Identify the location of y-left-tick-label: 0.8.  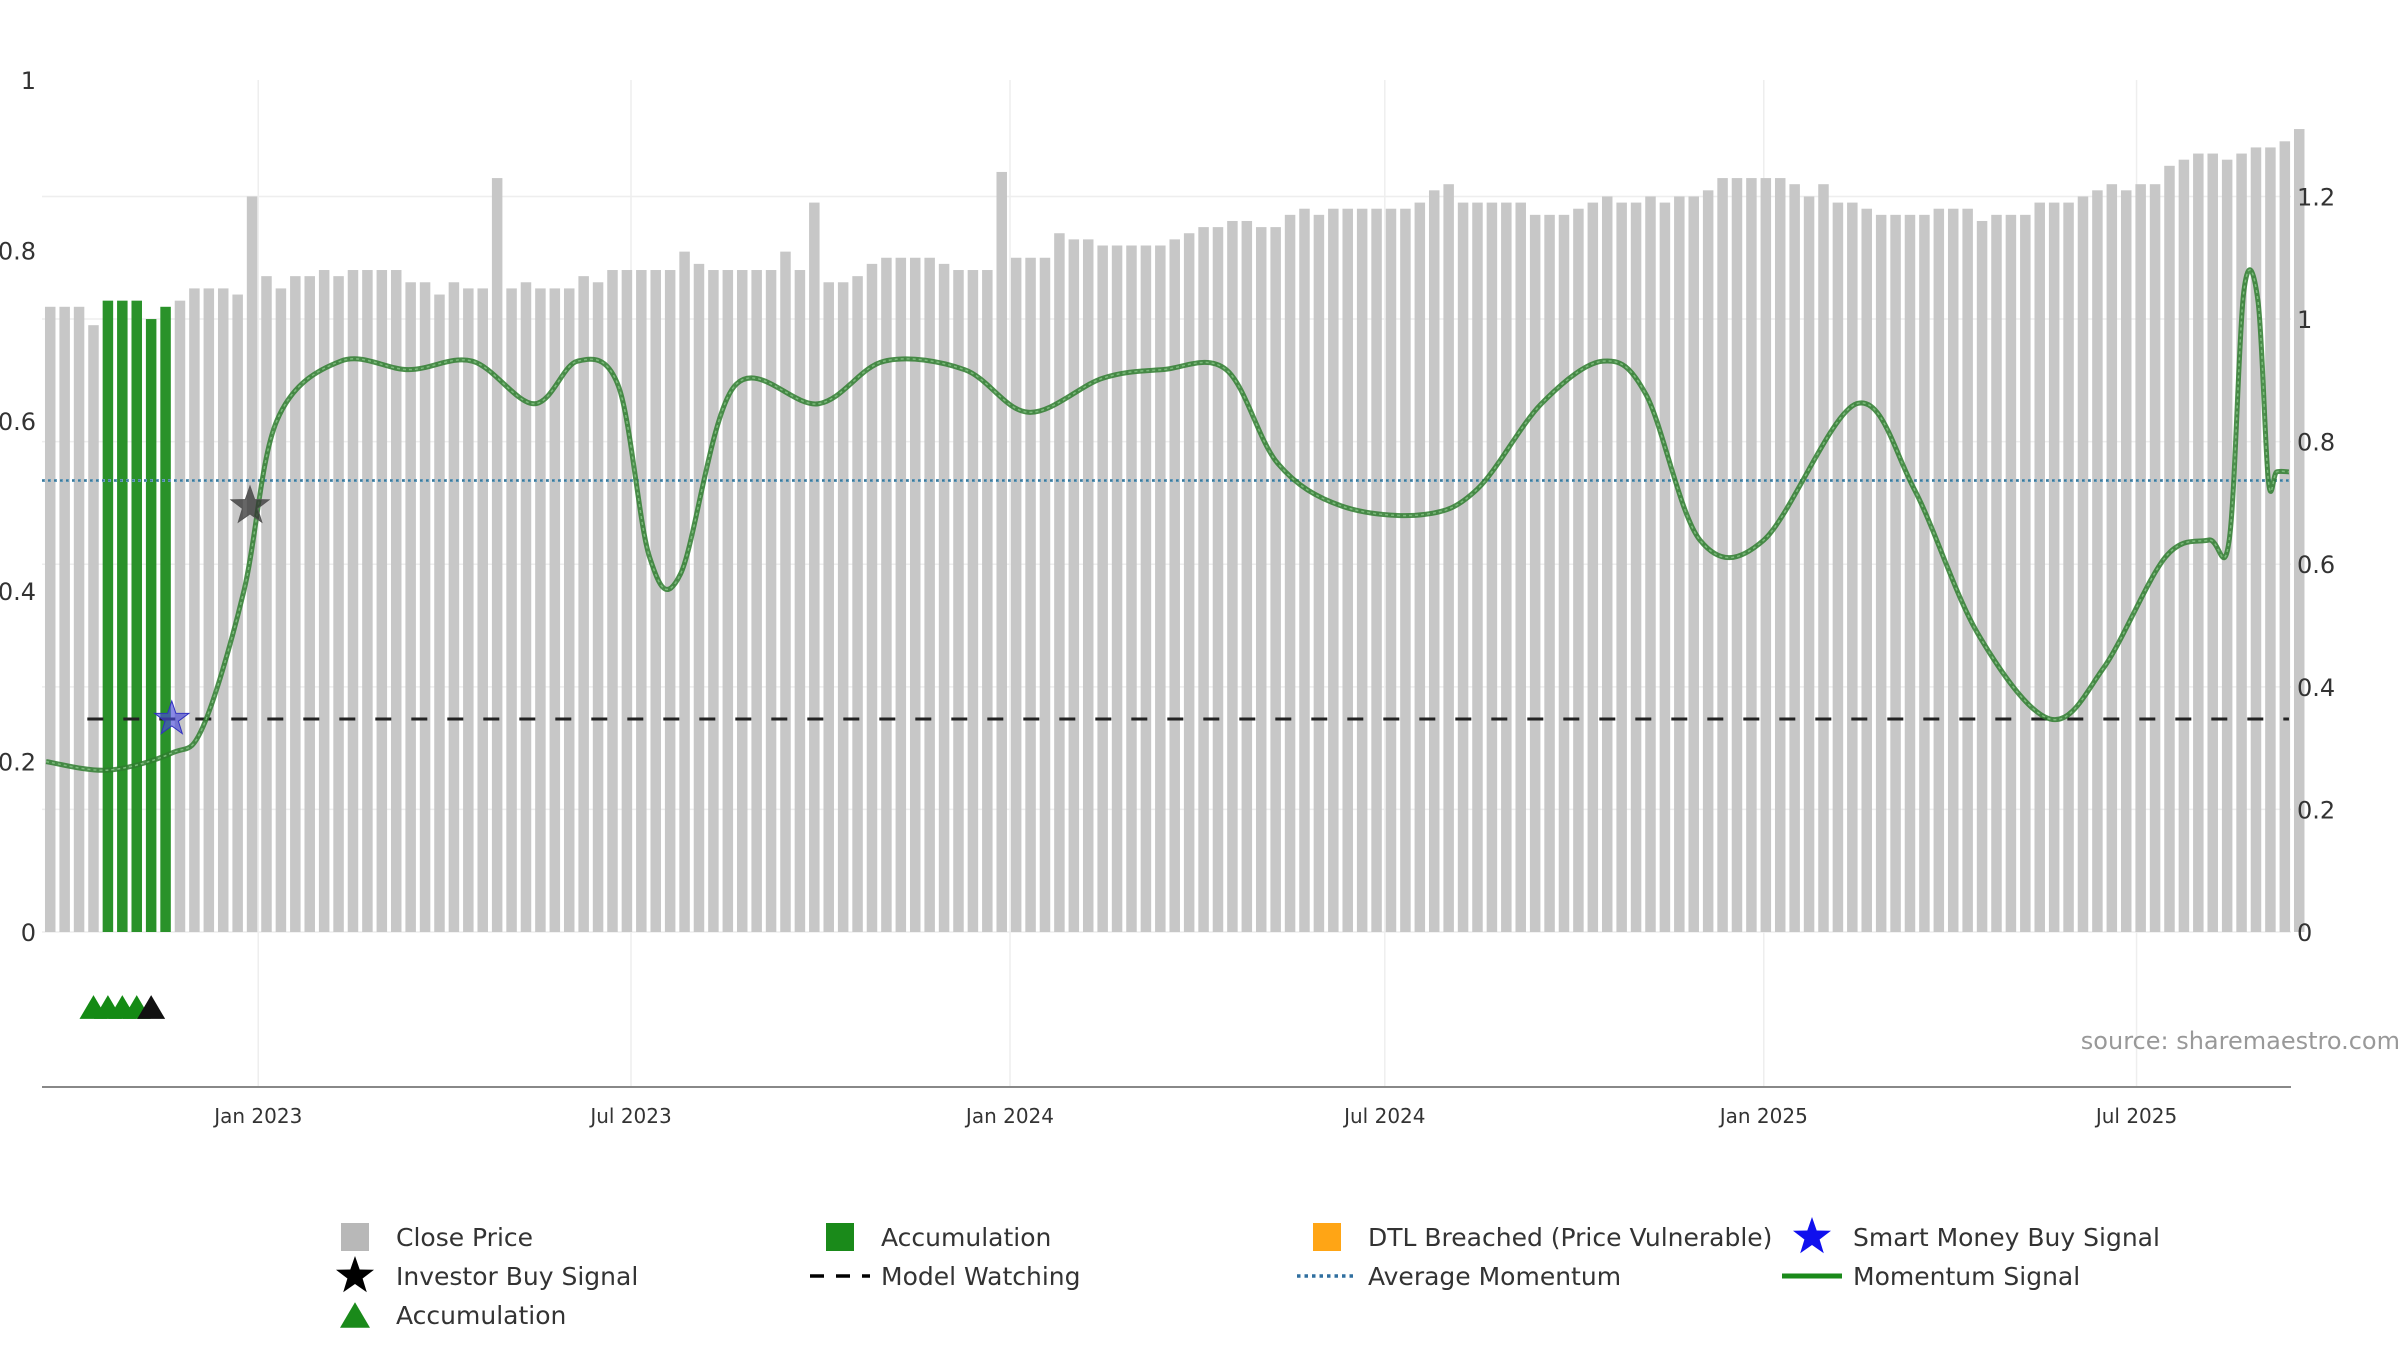
(18, 251).